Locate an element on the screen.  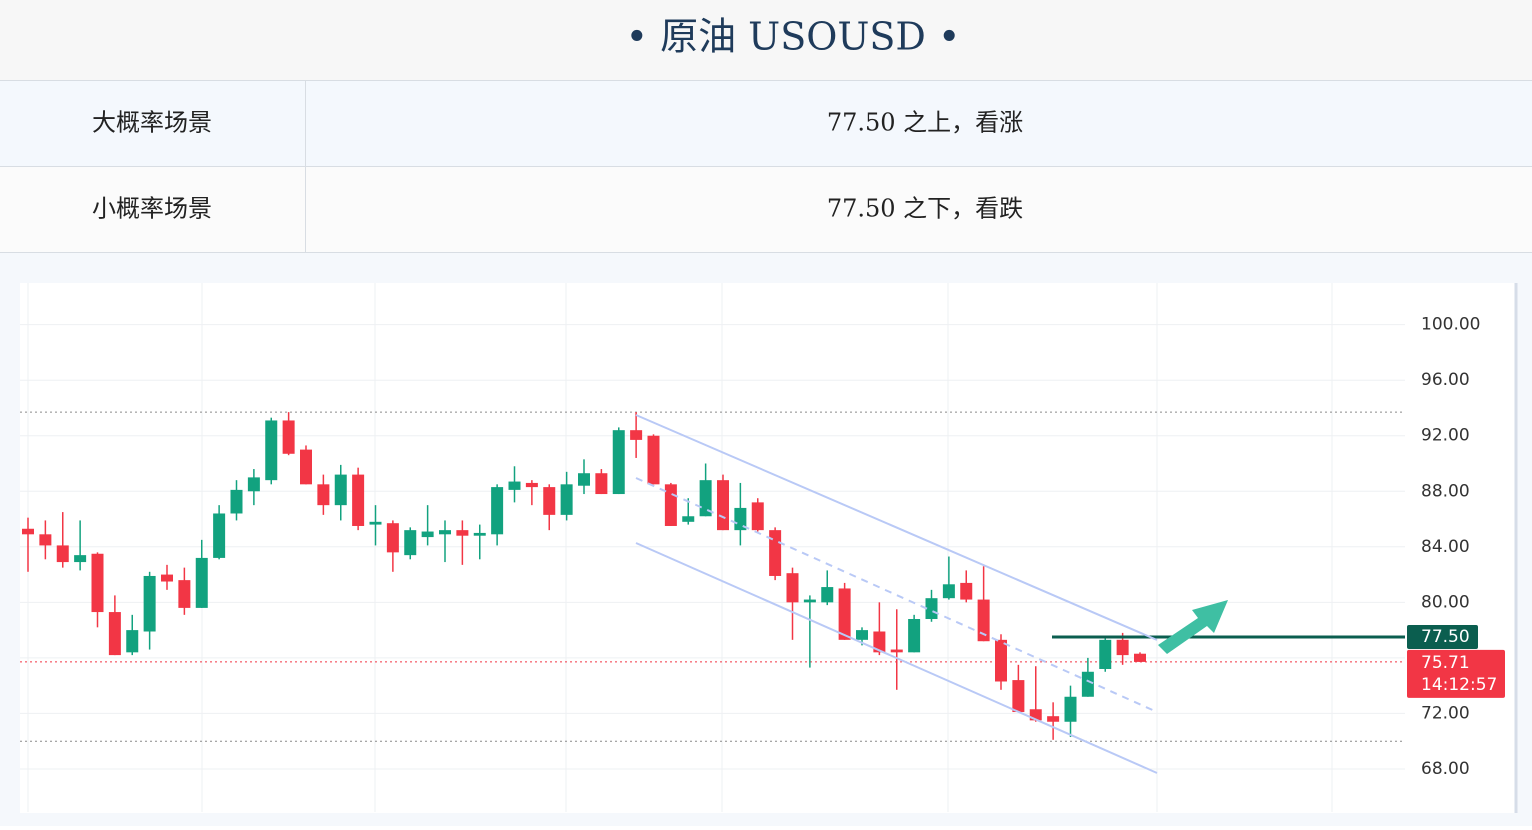
y-tick-label: 88.00 is located at coordinates (1445, 491).